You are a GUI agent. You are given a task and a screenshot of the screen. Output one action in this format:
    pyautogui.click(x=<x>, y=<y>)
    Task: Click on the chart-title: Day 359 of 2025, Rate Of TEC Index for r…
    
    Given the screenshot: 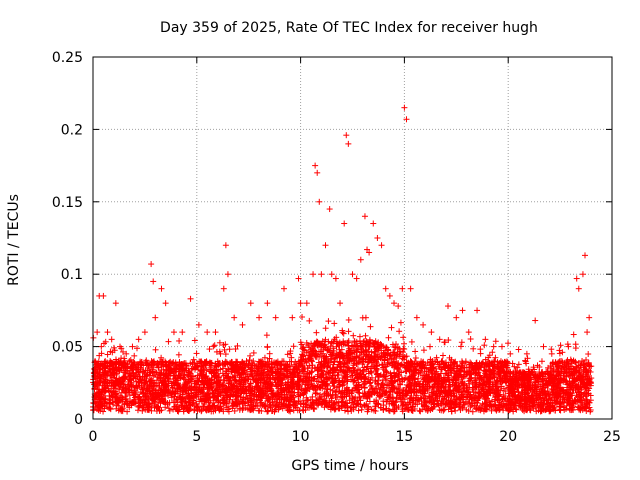 What is the action you would take?
    pyautogui.click(x=349, y=28)
    